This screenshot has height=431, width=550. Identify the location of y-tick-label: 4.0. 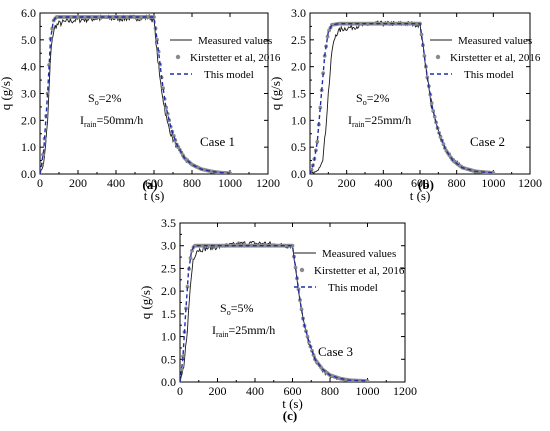
(28, 67).